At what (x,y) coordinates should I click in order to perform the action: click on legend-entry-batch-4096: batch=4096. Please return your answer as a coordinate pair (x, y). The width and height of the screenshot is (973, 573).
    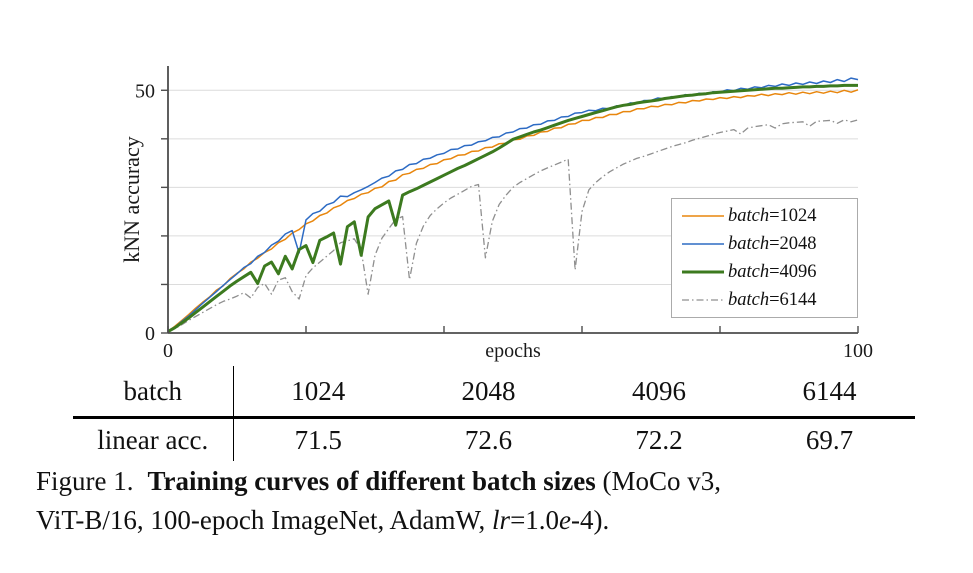
    Looking at the image, I should click on (767, 272).